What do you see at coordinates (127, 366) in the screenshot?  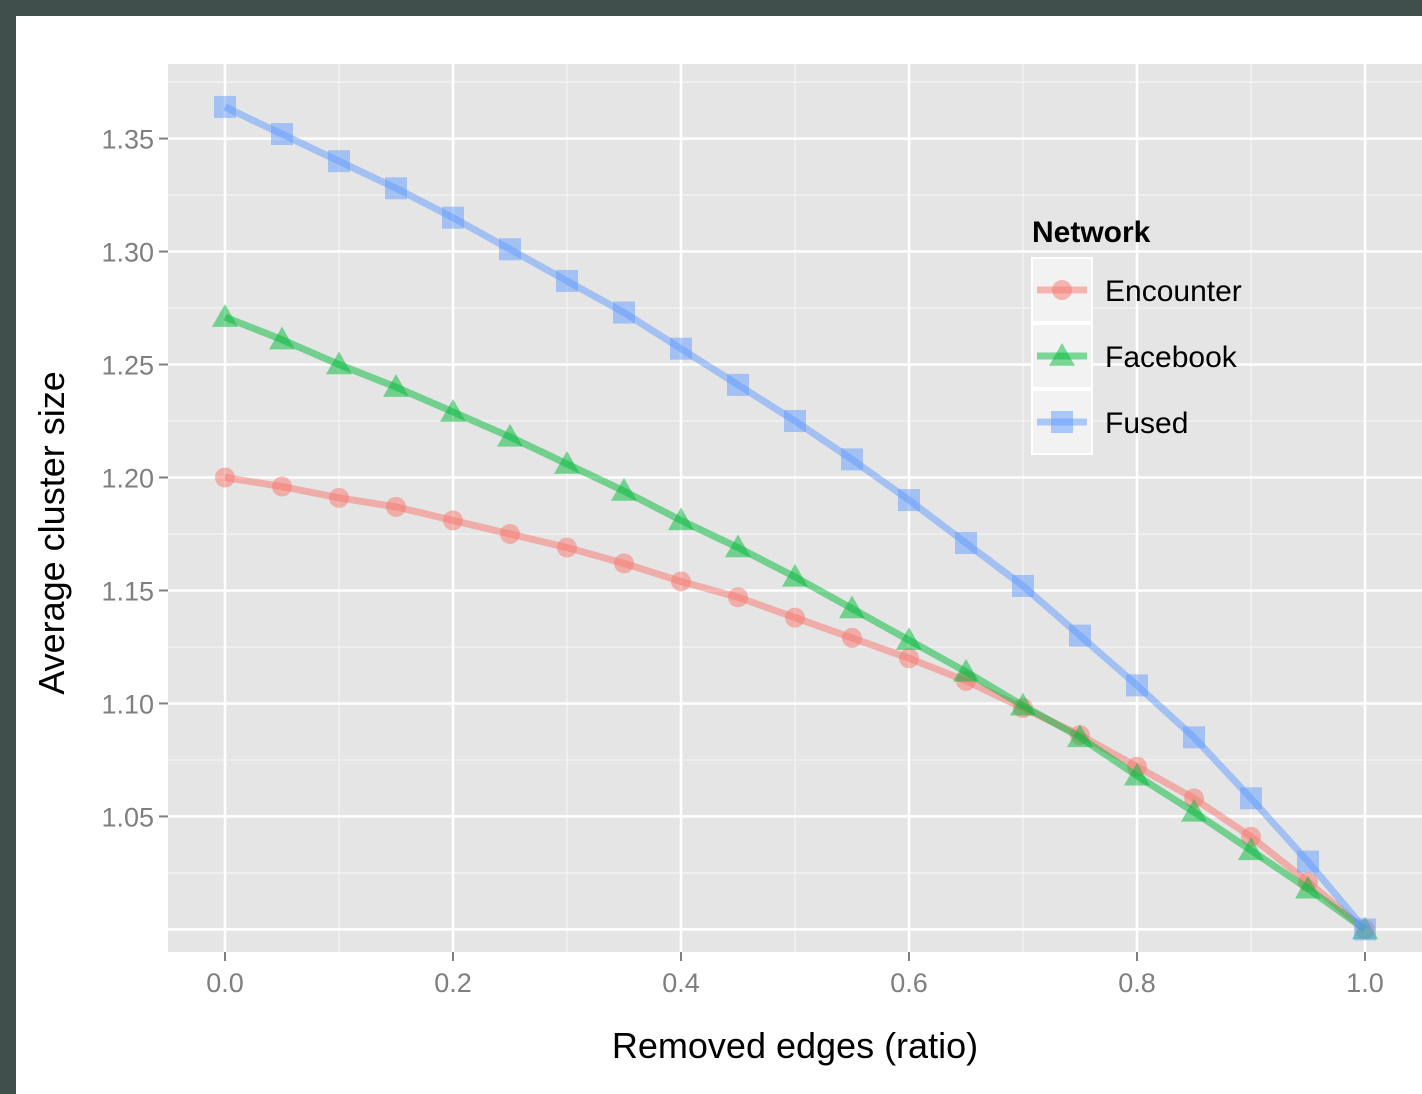 I see `y-tick-label: 1.25` at bounding box center [127, 366].